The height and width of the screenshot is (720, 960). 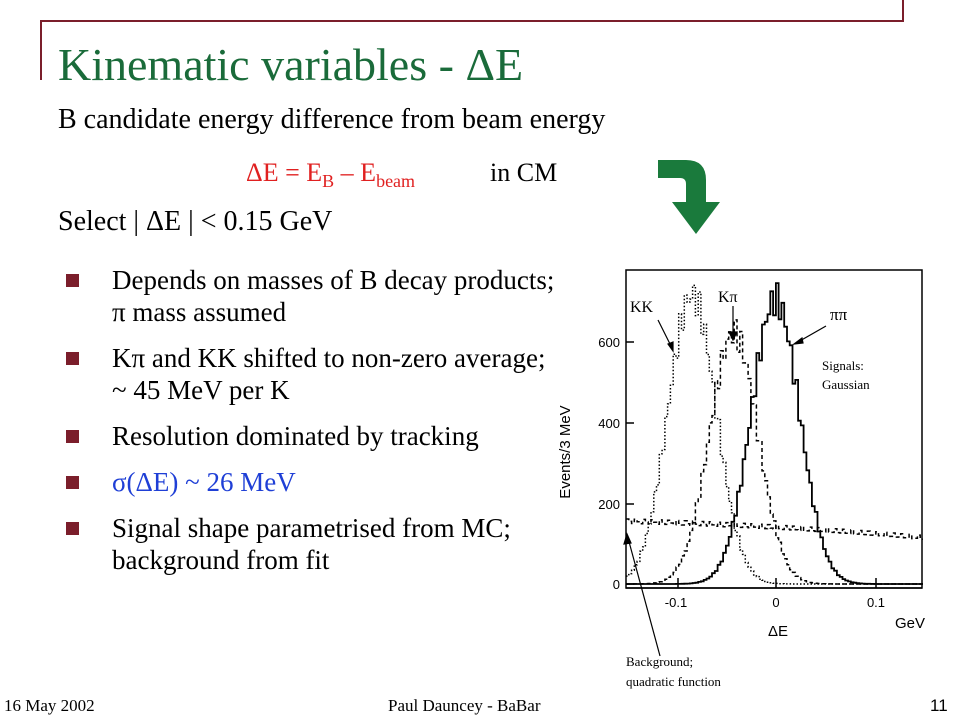 I want to click on y-tick-label: 600, so click(x=609, y=342).